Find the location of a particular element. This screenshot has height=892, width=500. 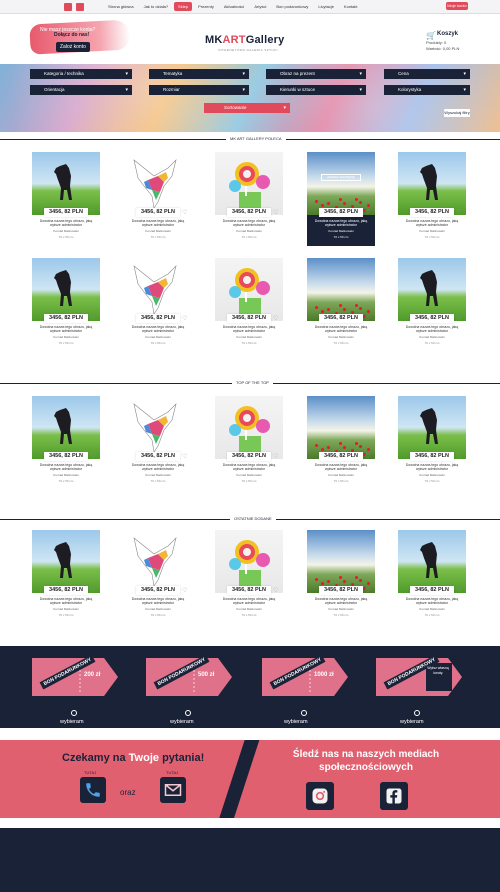

nav-item-gifts: Prezenty is located at coordinates (206, 6).